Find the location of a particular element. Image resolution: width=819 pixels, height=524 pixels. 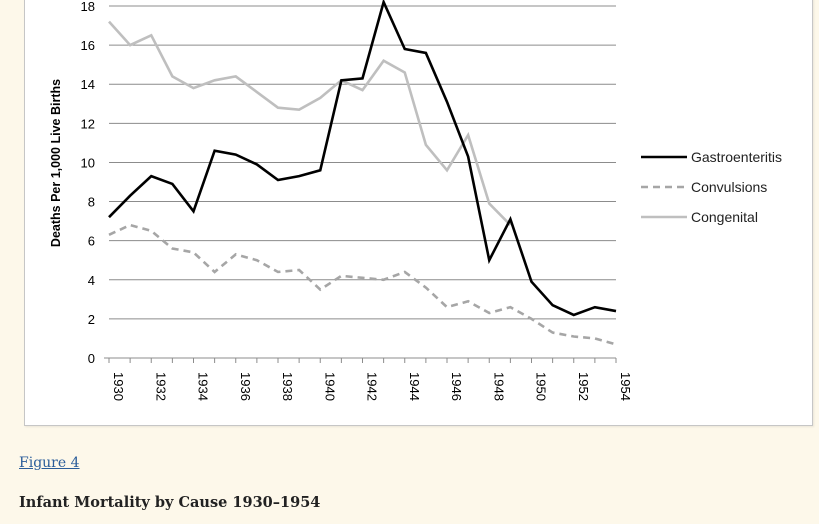

x-tick-label: 1948 is located at coordinates (498, 386).